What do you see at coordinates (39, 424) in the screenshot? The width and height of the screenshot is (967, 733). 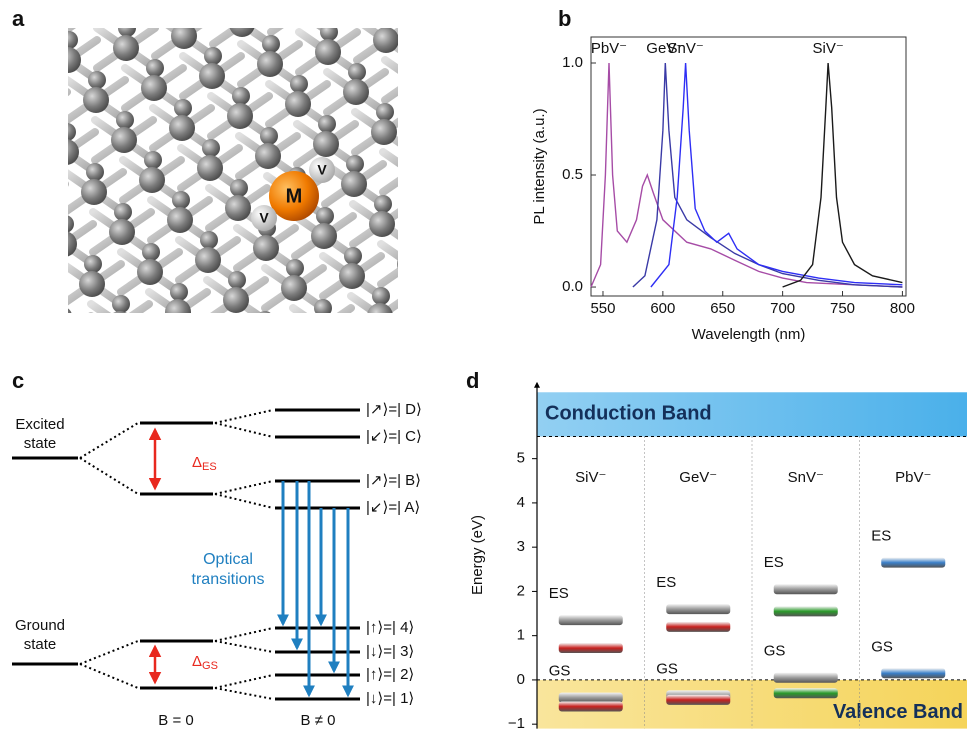 I see `state-label: Excited` at bounding box center [39, 424].